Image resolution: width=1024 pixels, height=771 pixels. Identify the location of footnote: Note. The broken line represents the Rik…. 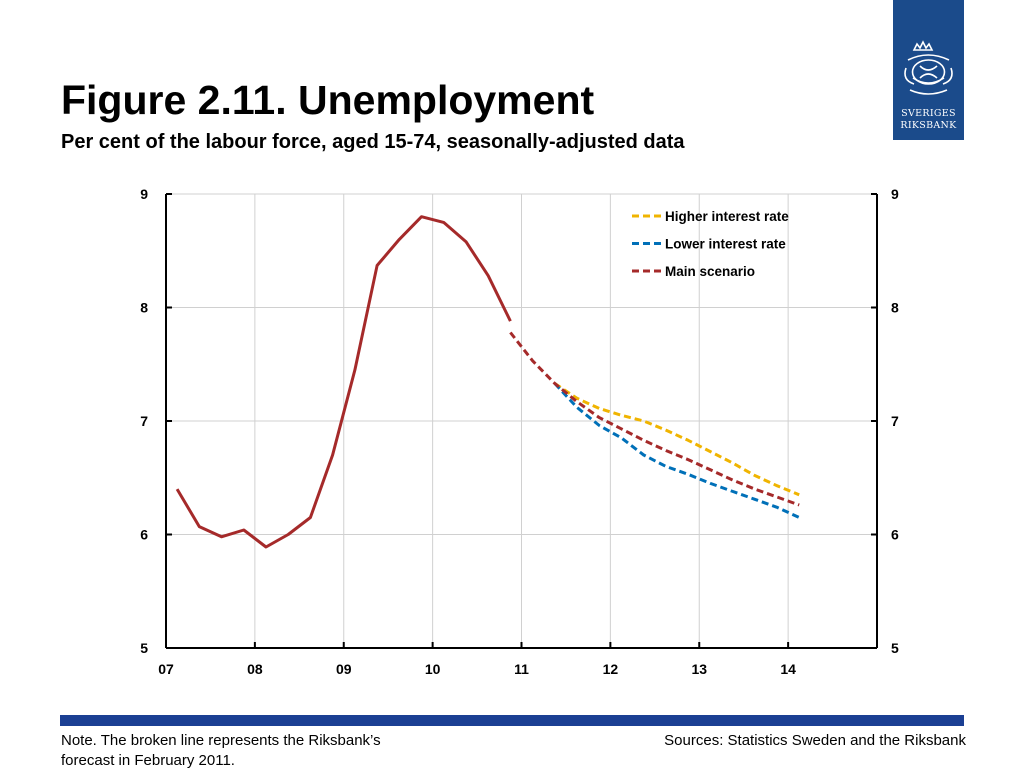
(221, 750).